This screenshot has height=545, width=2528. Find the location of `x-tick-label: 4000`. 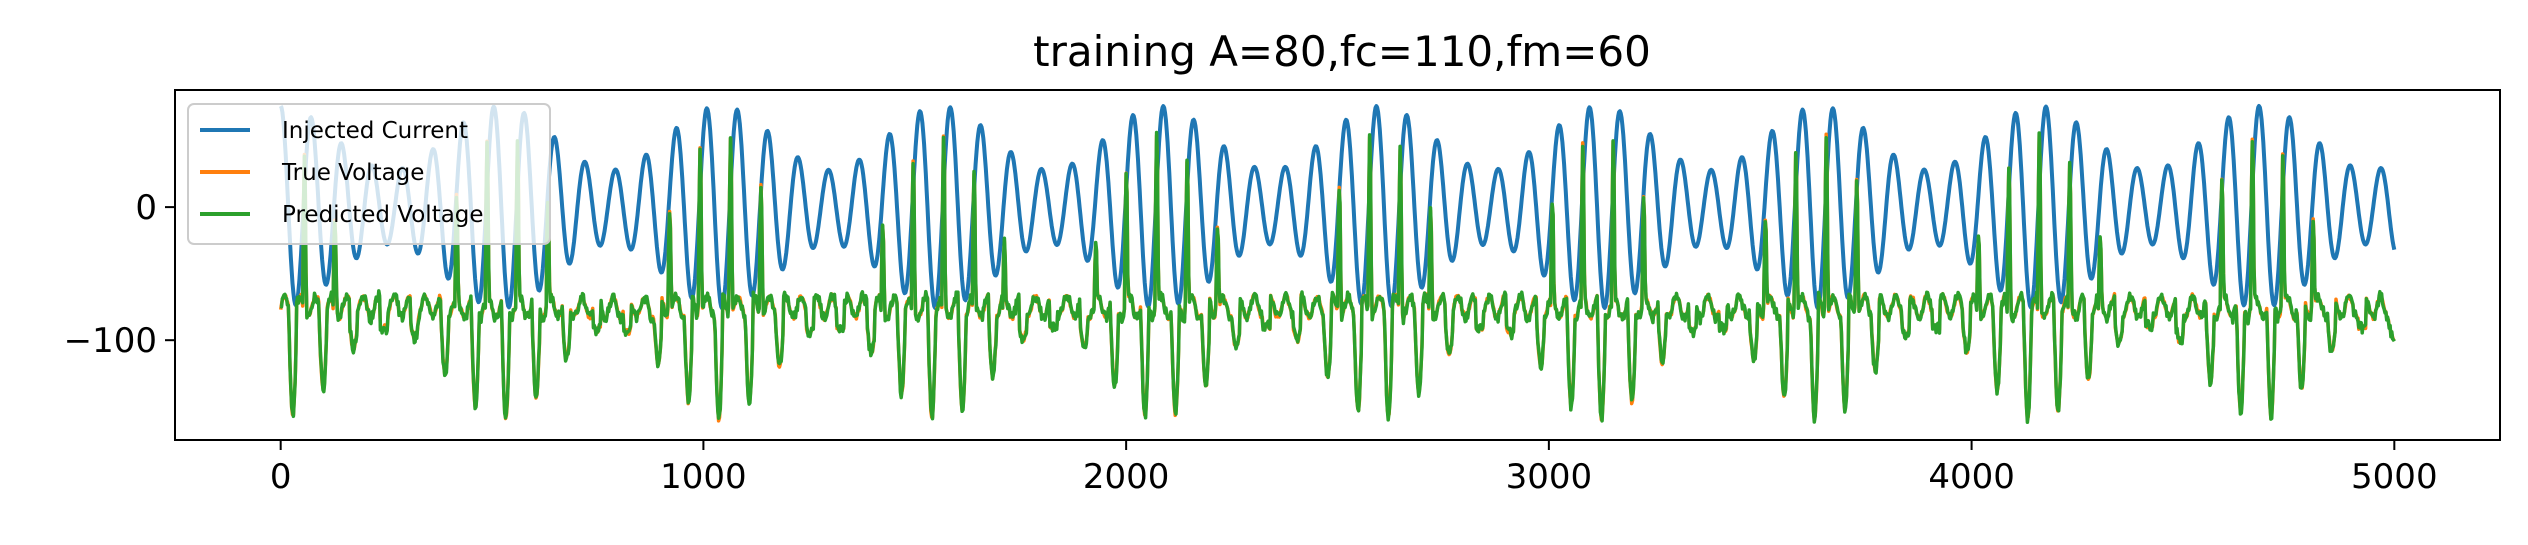

x-tick-label: 4000 is located at coordinates (1971, 477).